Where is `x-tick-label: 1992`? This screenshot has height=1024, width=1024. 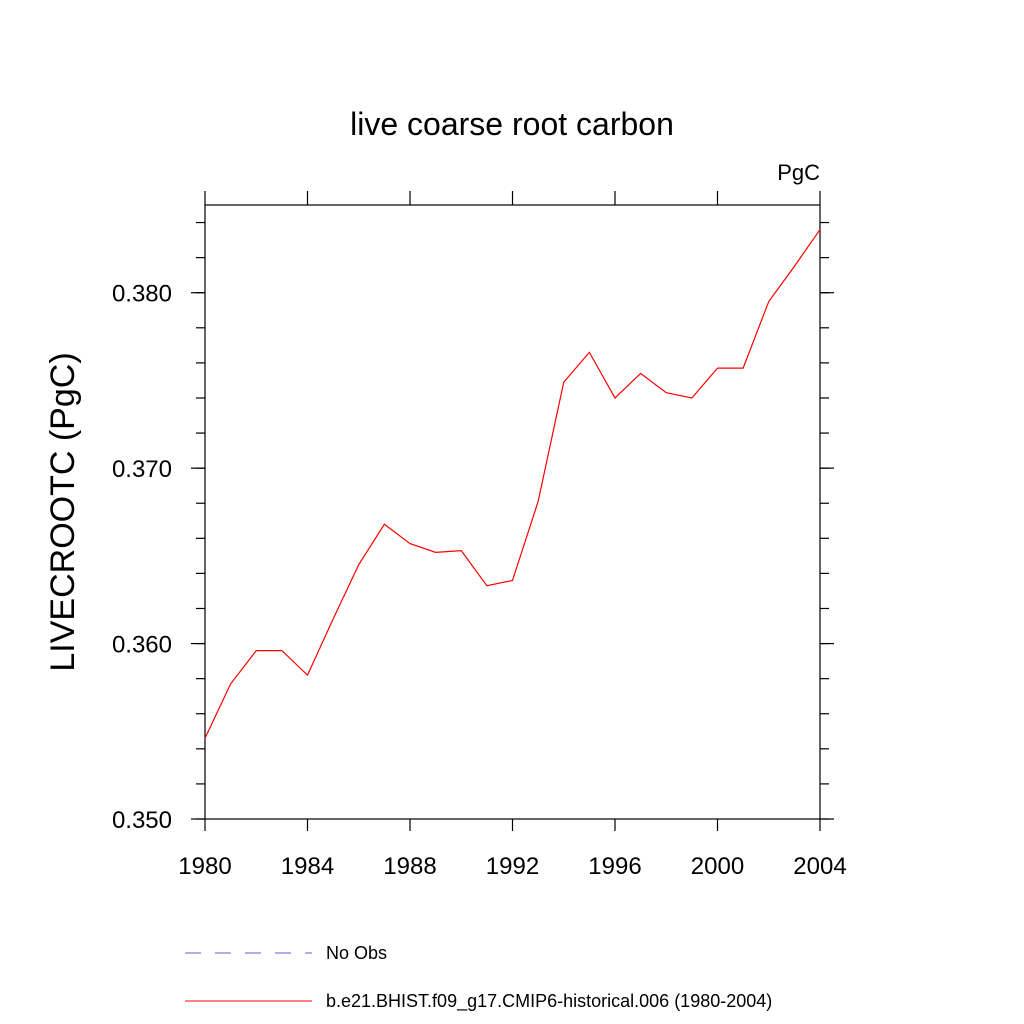
x-tick-label: 1992 is located at coordinates (512, 866).